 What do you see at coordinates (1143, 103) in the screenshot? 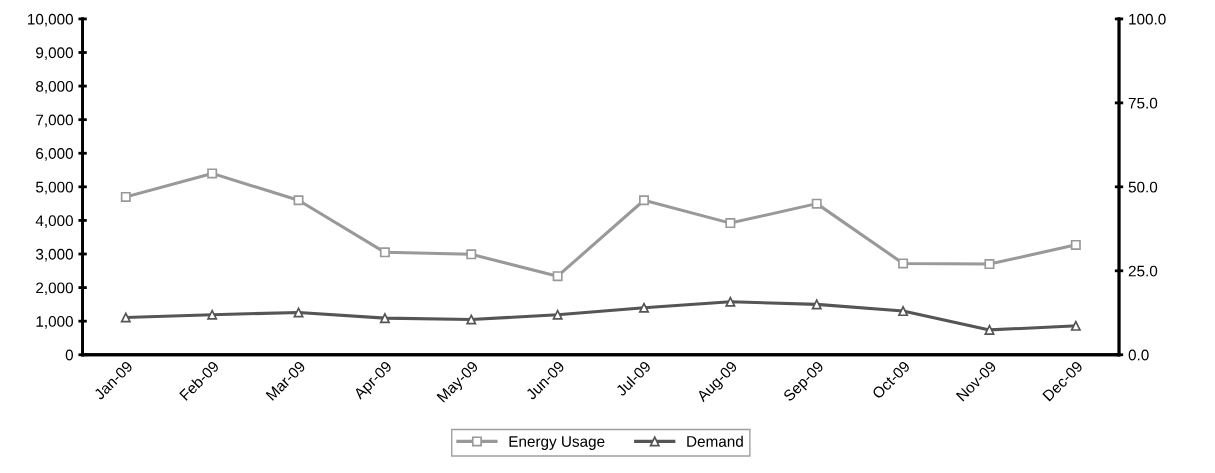
I see `y2-tick-label: 75.0` at bounding box center [1143, 103].